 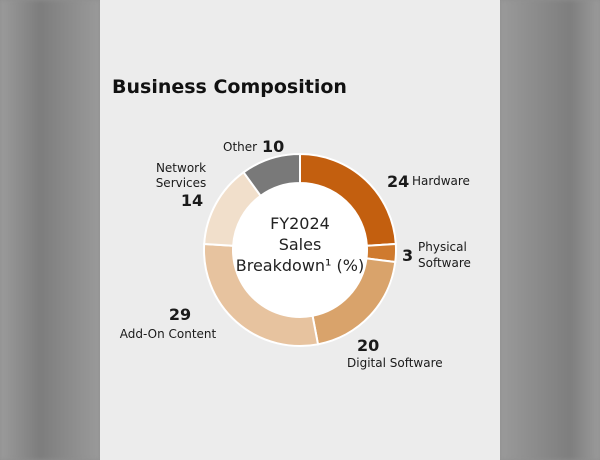 What do you see at coordinates (444, 263) in the screenshot?
I see `data-label-physical-software-line-2: Software` at bounding box center [444, 263].